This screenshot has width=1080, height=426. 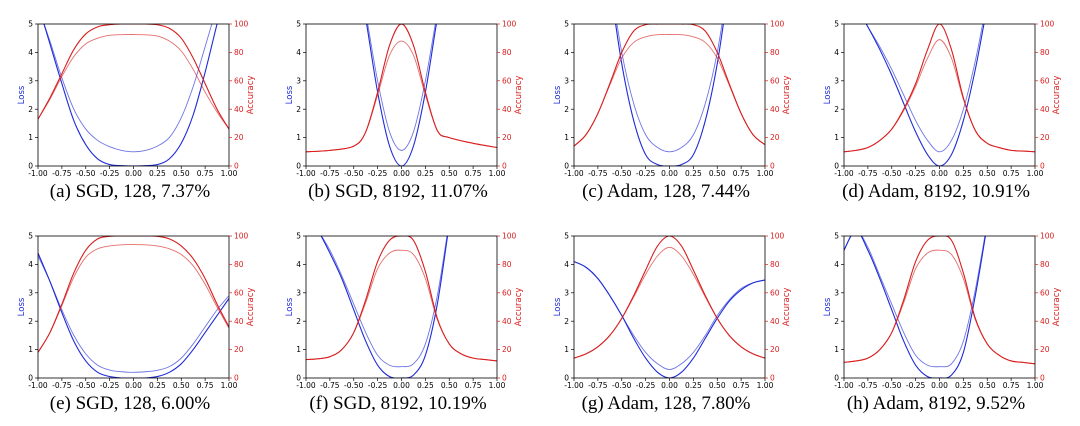 What do you see at coordinates (693, 173) in the screenshot?
I see `x-tick-label: 0.25` at bounding box center [693, 173].